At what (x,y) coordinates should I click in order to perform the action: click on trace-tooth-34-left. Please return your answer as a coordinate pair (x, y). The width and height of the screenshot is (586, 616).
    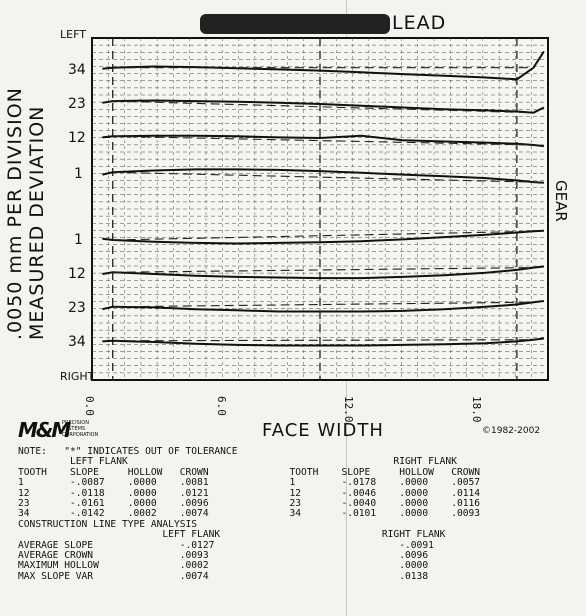
    Looking at the image, I should click on (323, 65).